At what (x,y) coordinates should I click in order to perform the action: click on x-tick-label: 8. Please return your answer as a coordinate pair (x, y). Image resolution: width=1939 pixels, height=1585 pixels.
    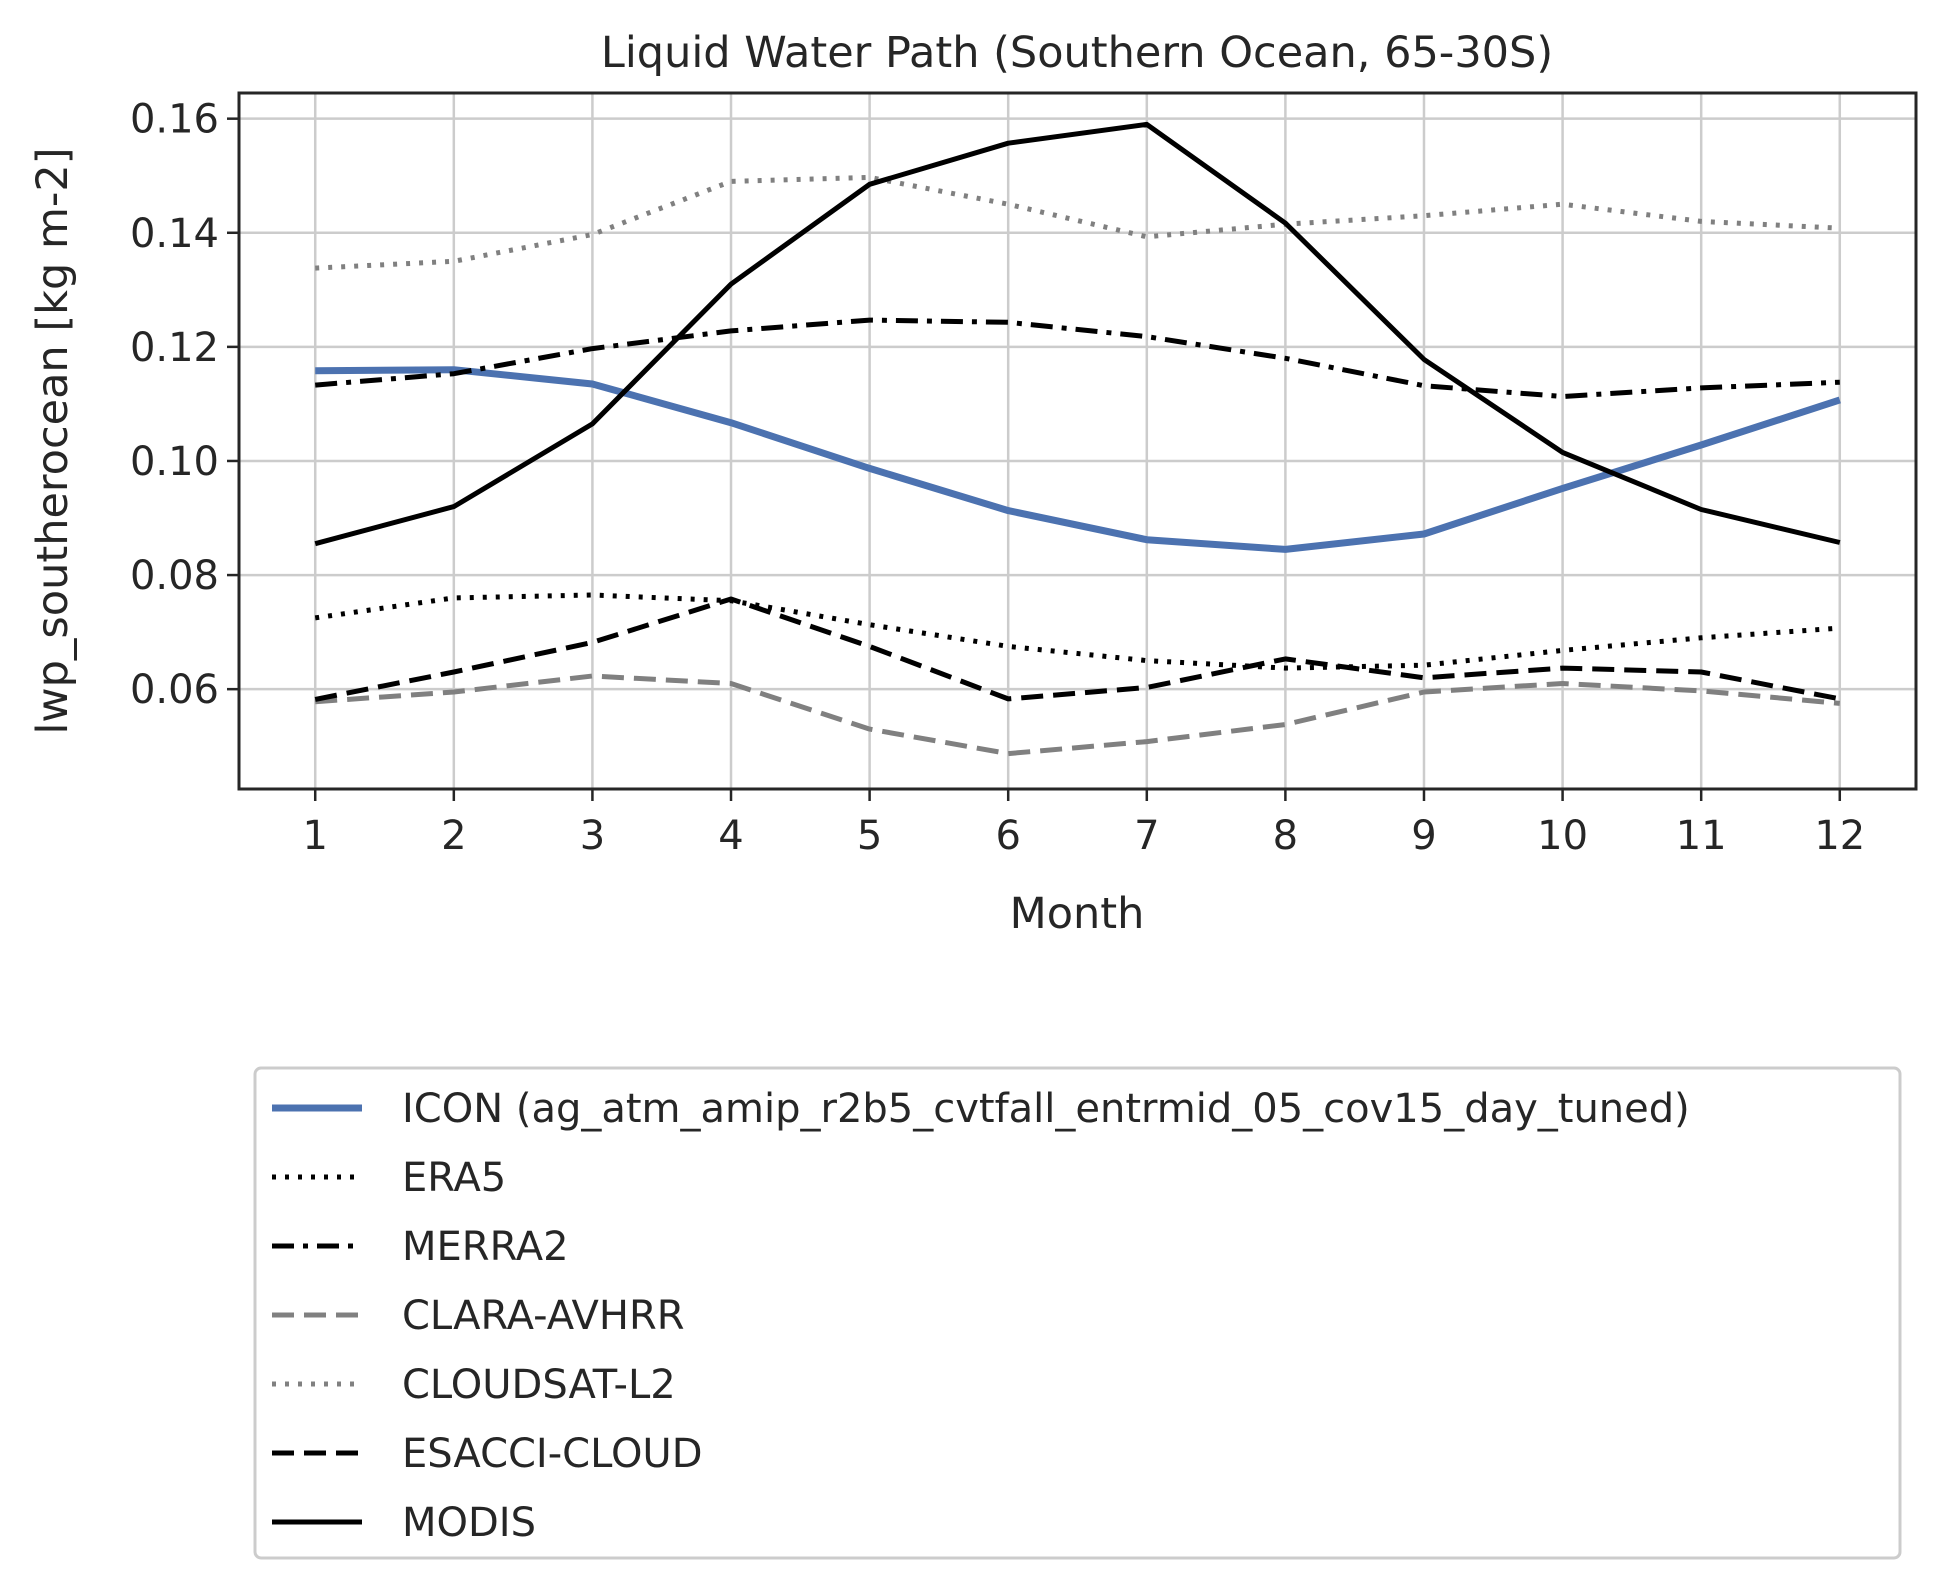
    Looking at the image, I should click on (1285, 836).